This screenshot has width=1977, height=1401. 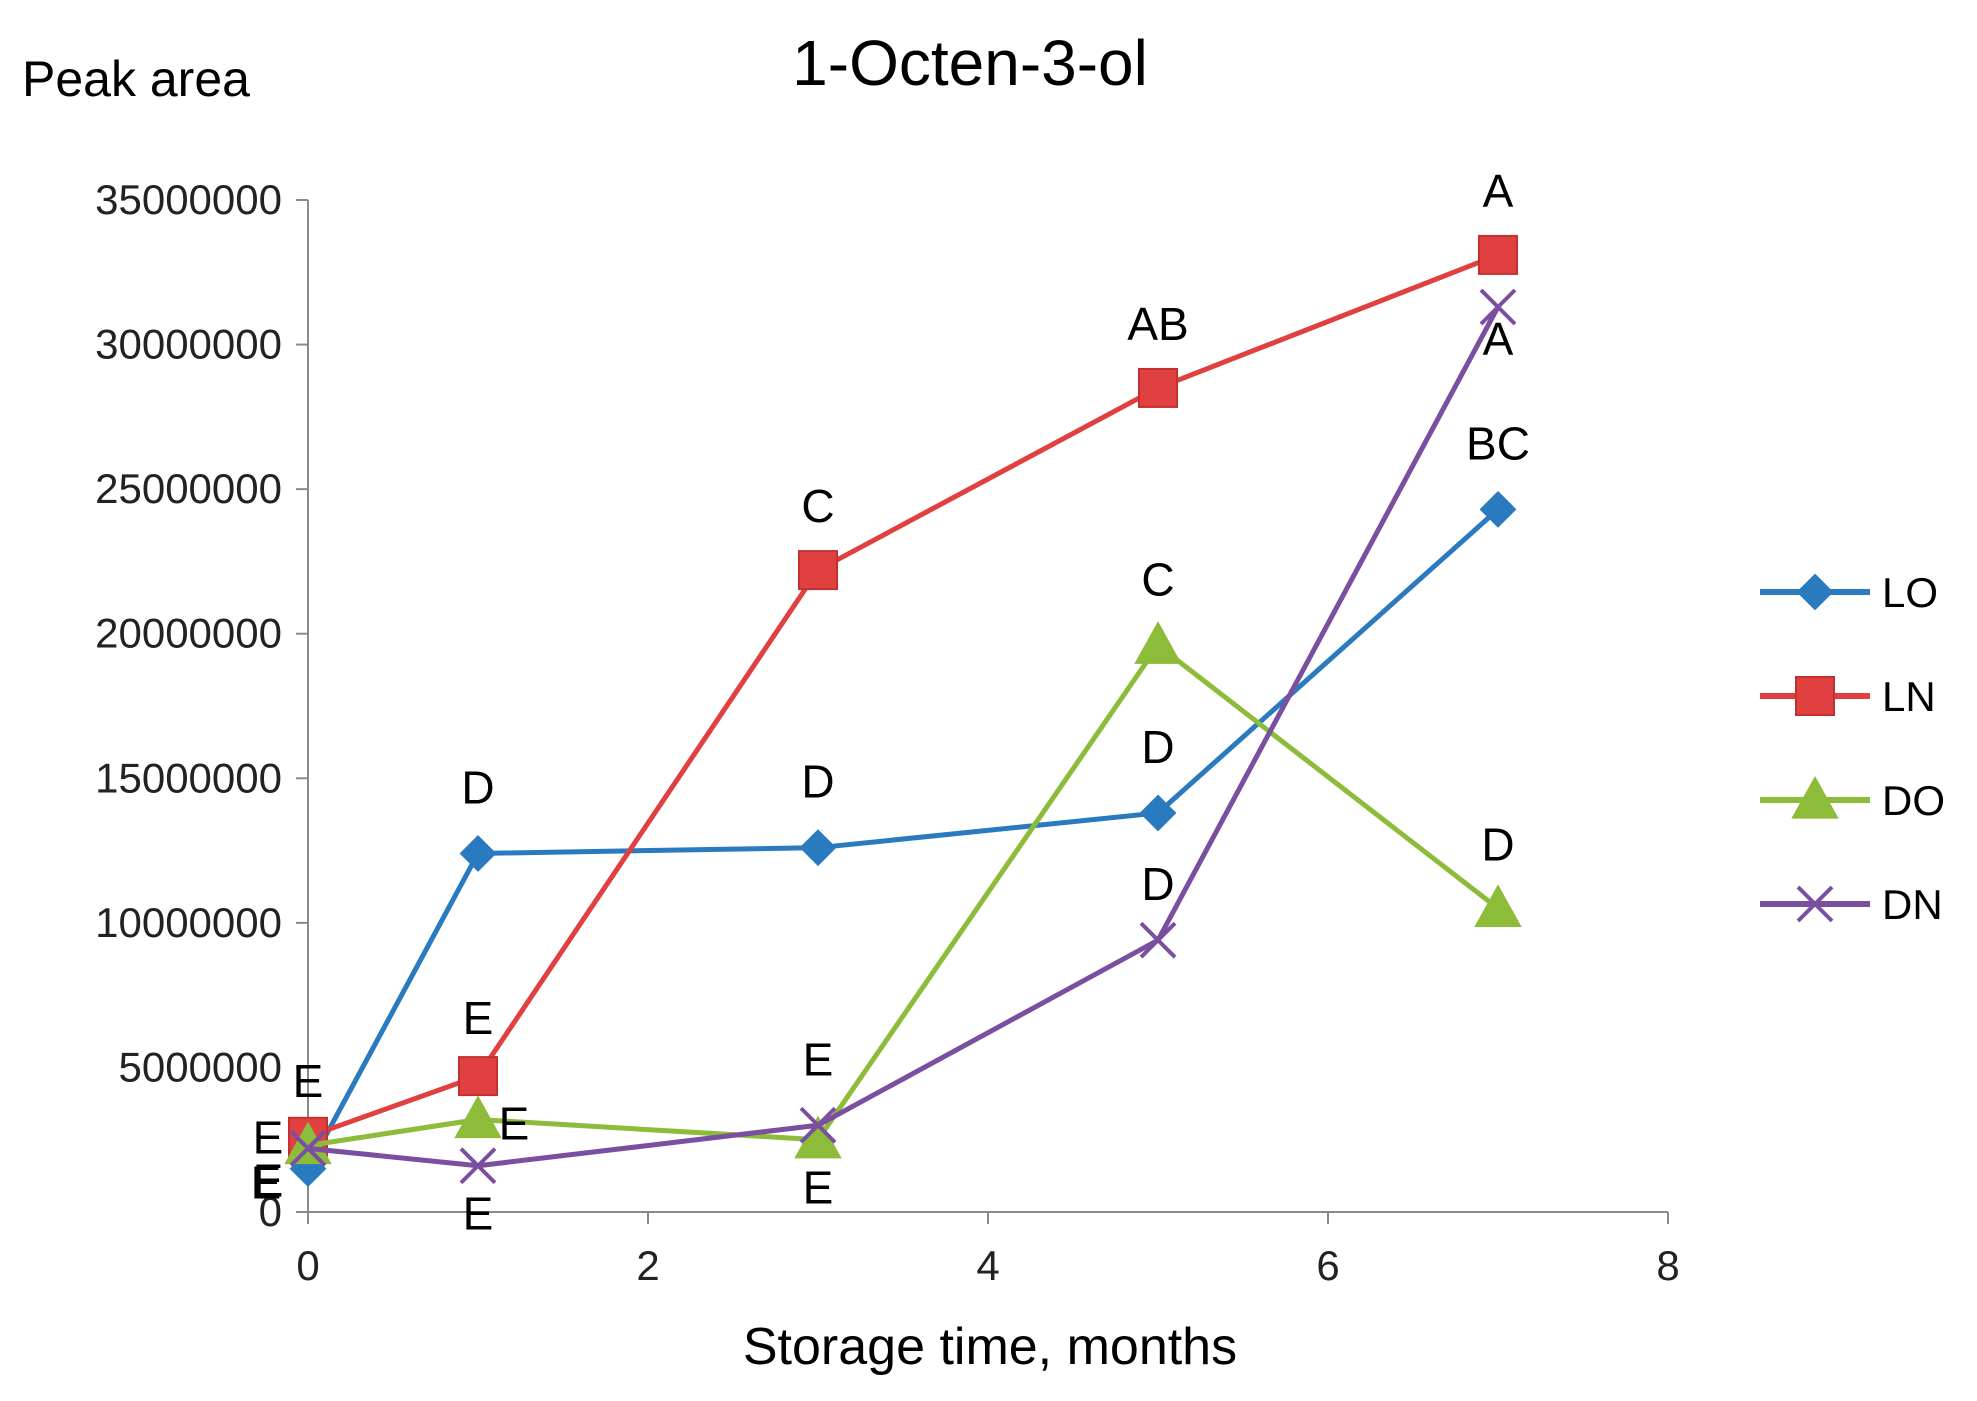 What do you see at coordinates (817, 506) in the screenshot?
I see `data-label-ln: C` at bounding box center [817, 506].